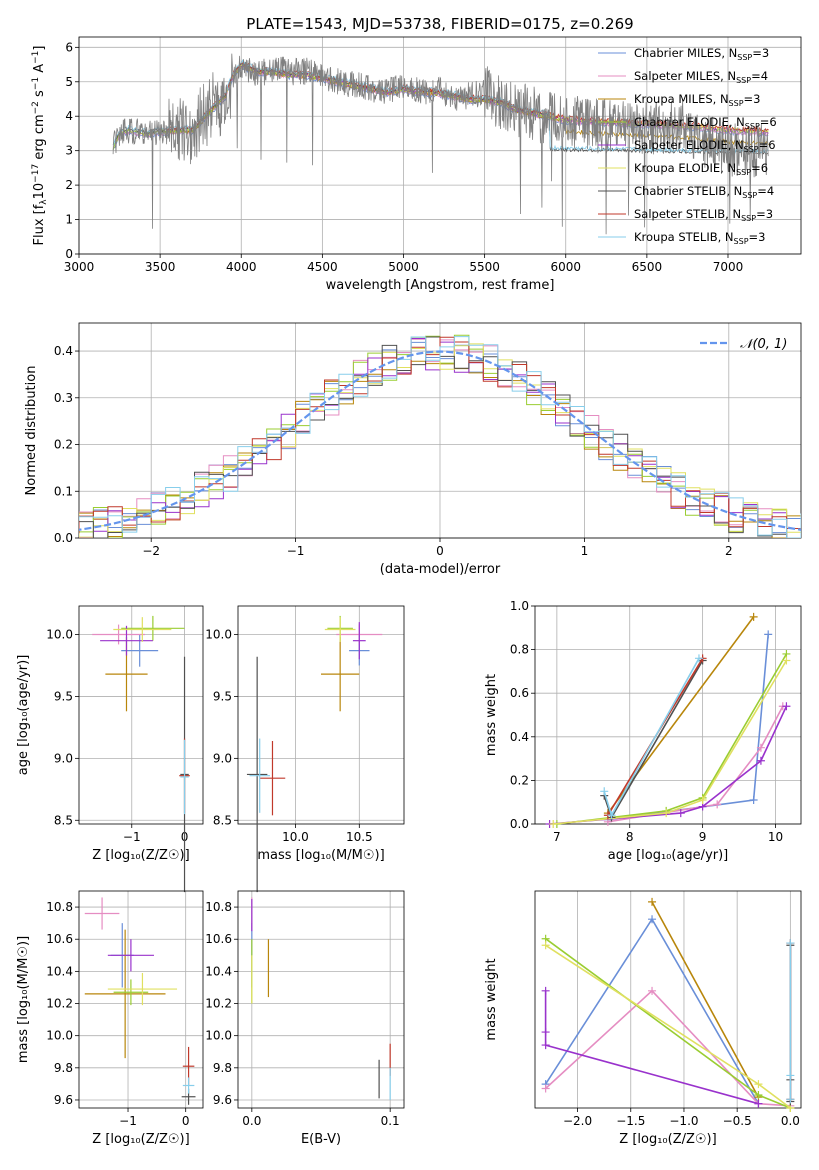 The width and height of the screenshot is (819, 1170). I want to click on x-tick-label: −2, so click(151, 551).